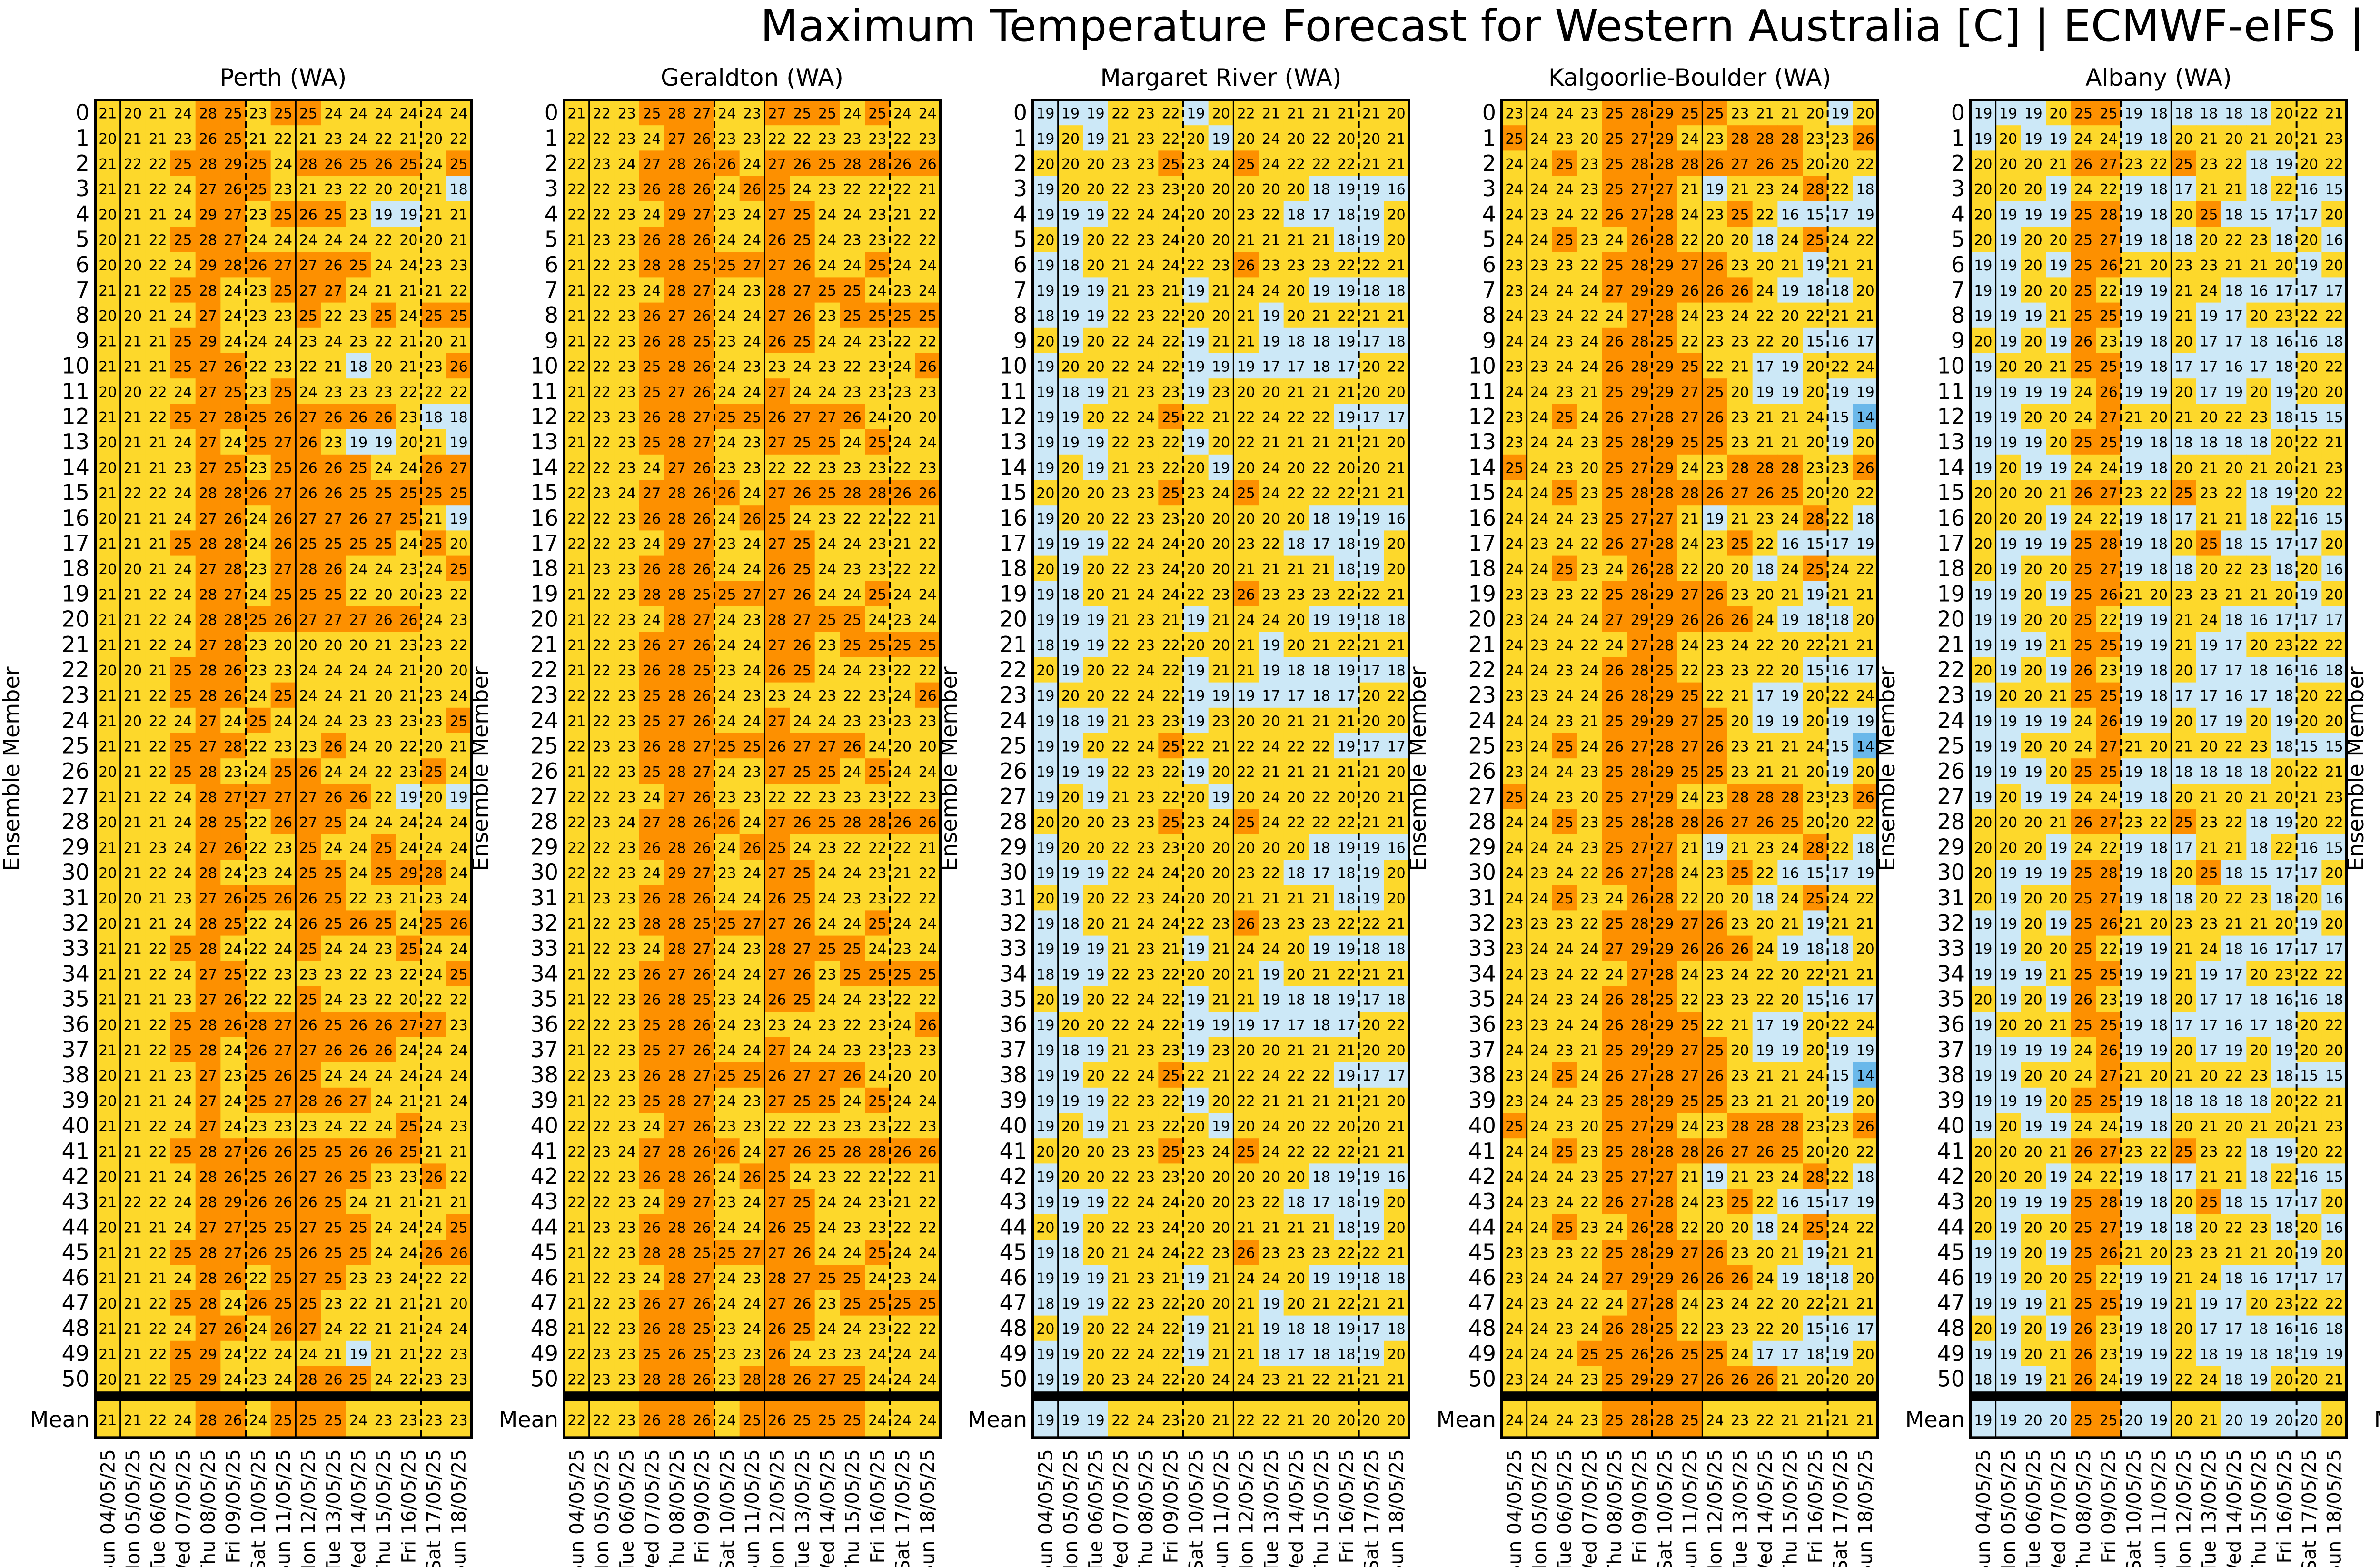  I want to click on date-tick-label: Sun 11/05/25, so click(1221, 1508).